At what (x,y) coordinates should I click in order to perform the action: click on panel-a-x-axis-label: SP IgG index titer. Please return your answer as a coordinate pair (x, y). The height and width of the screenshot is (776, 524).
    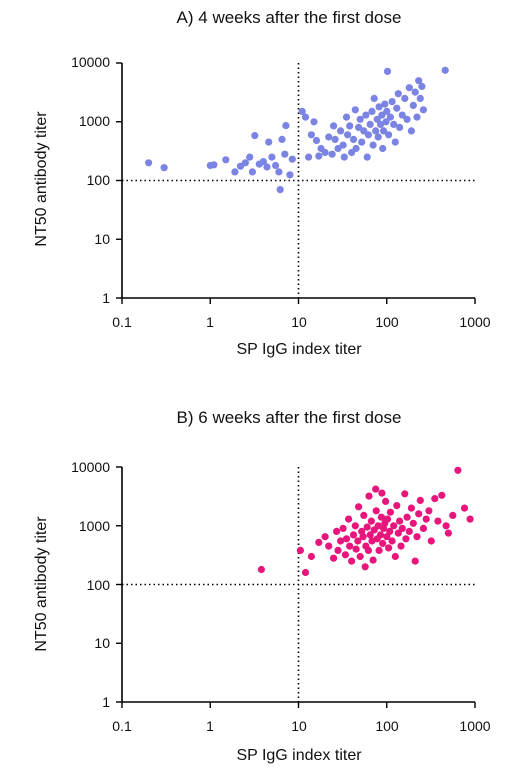
    Looking at the image, I should click on (299, 349).